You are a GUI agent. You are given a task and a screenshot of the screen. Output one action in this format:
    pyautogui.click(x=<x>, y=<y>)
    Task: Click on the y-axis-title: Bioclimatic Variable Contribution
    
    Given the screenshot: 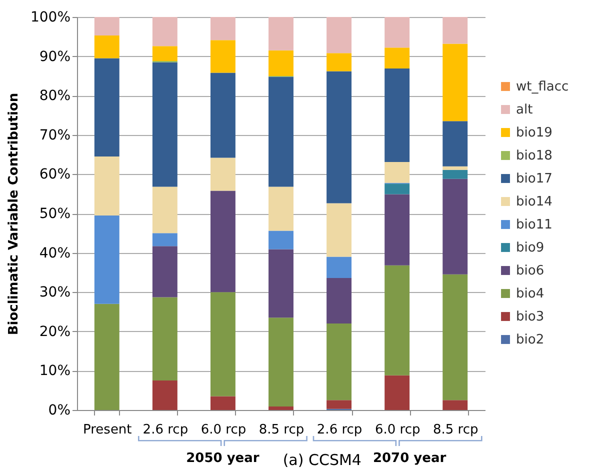 What is the action you would take?
    pyautogui.click(x=14, y=214)
    